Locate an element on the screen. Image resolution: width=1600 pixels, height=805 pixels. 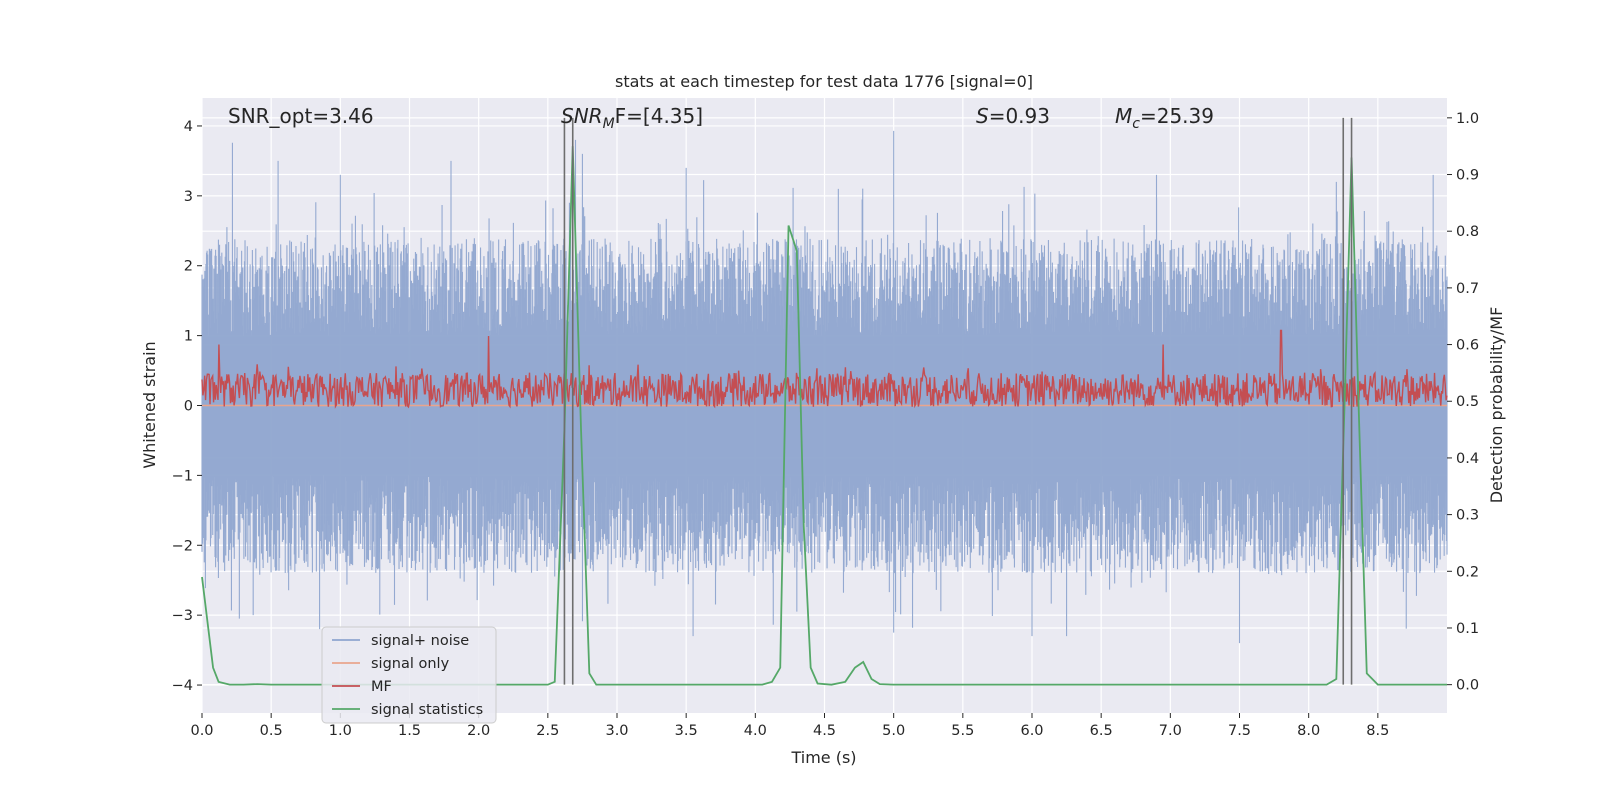
y-right-tick-label-10: 1.0 is located at coordinates (1467, 119).